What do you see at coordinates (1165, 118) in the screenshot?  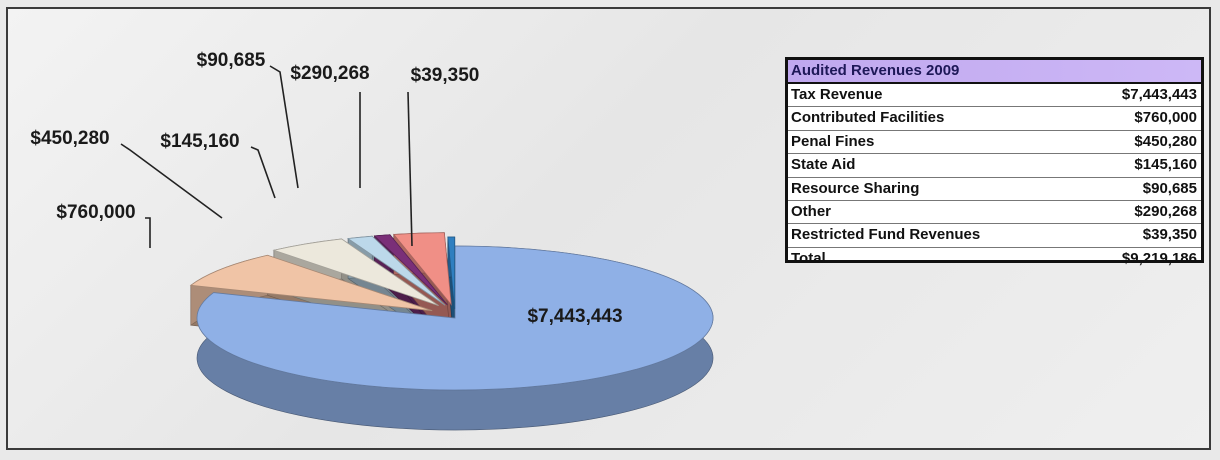 I see `row-value: $760,000` at bounding box center [1165, 118].